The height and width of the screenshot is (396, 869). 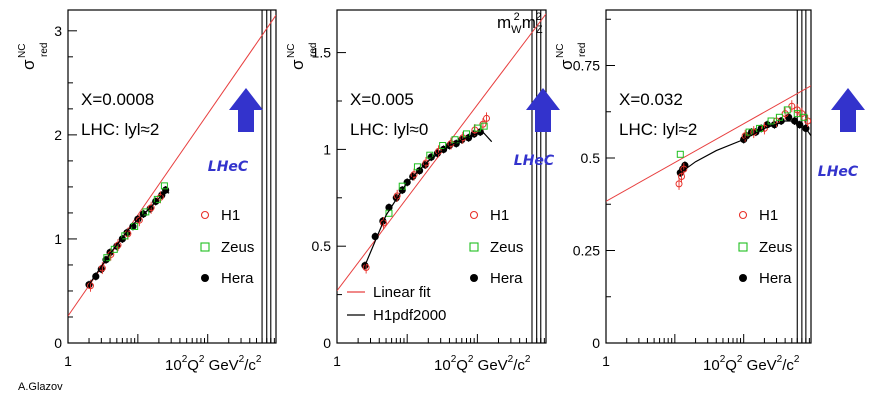 I want to click on plot-area, so click(x=708, y=143).